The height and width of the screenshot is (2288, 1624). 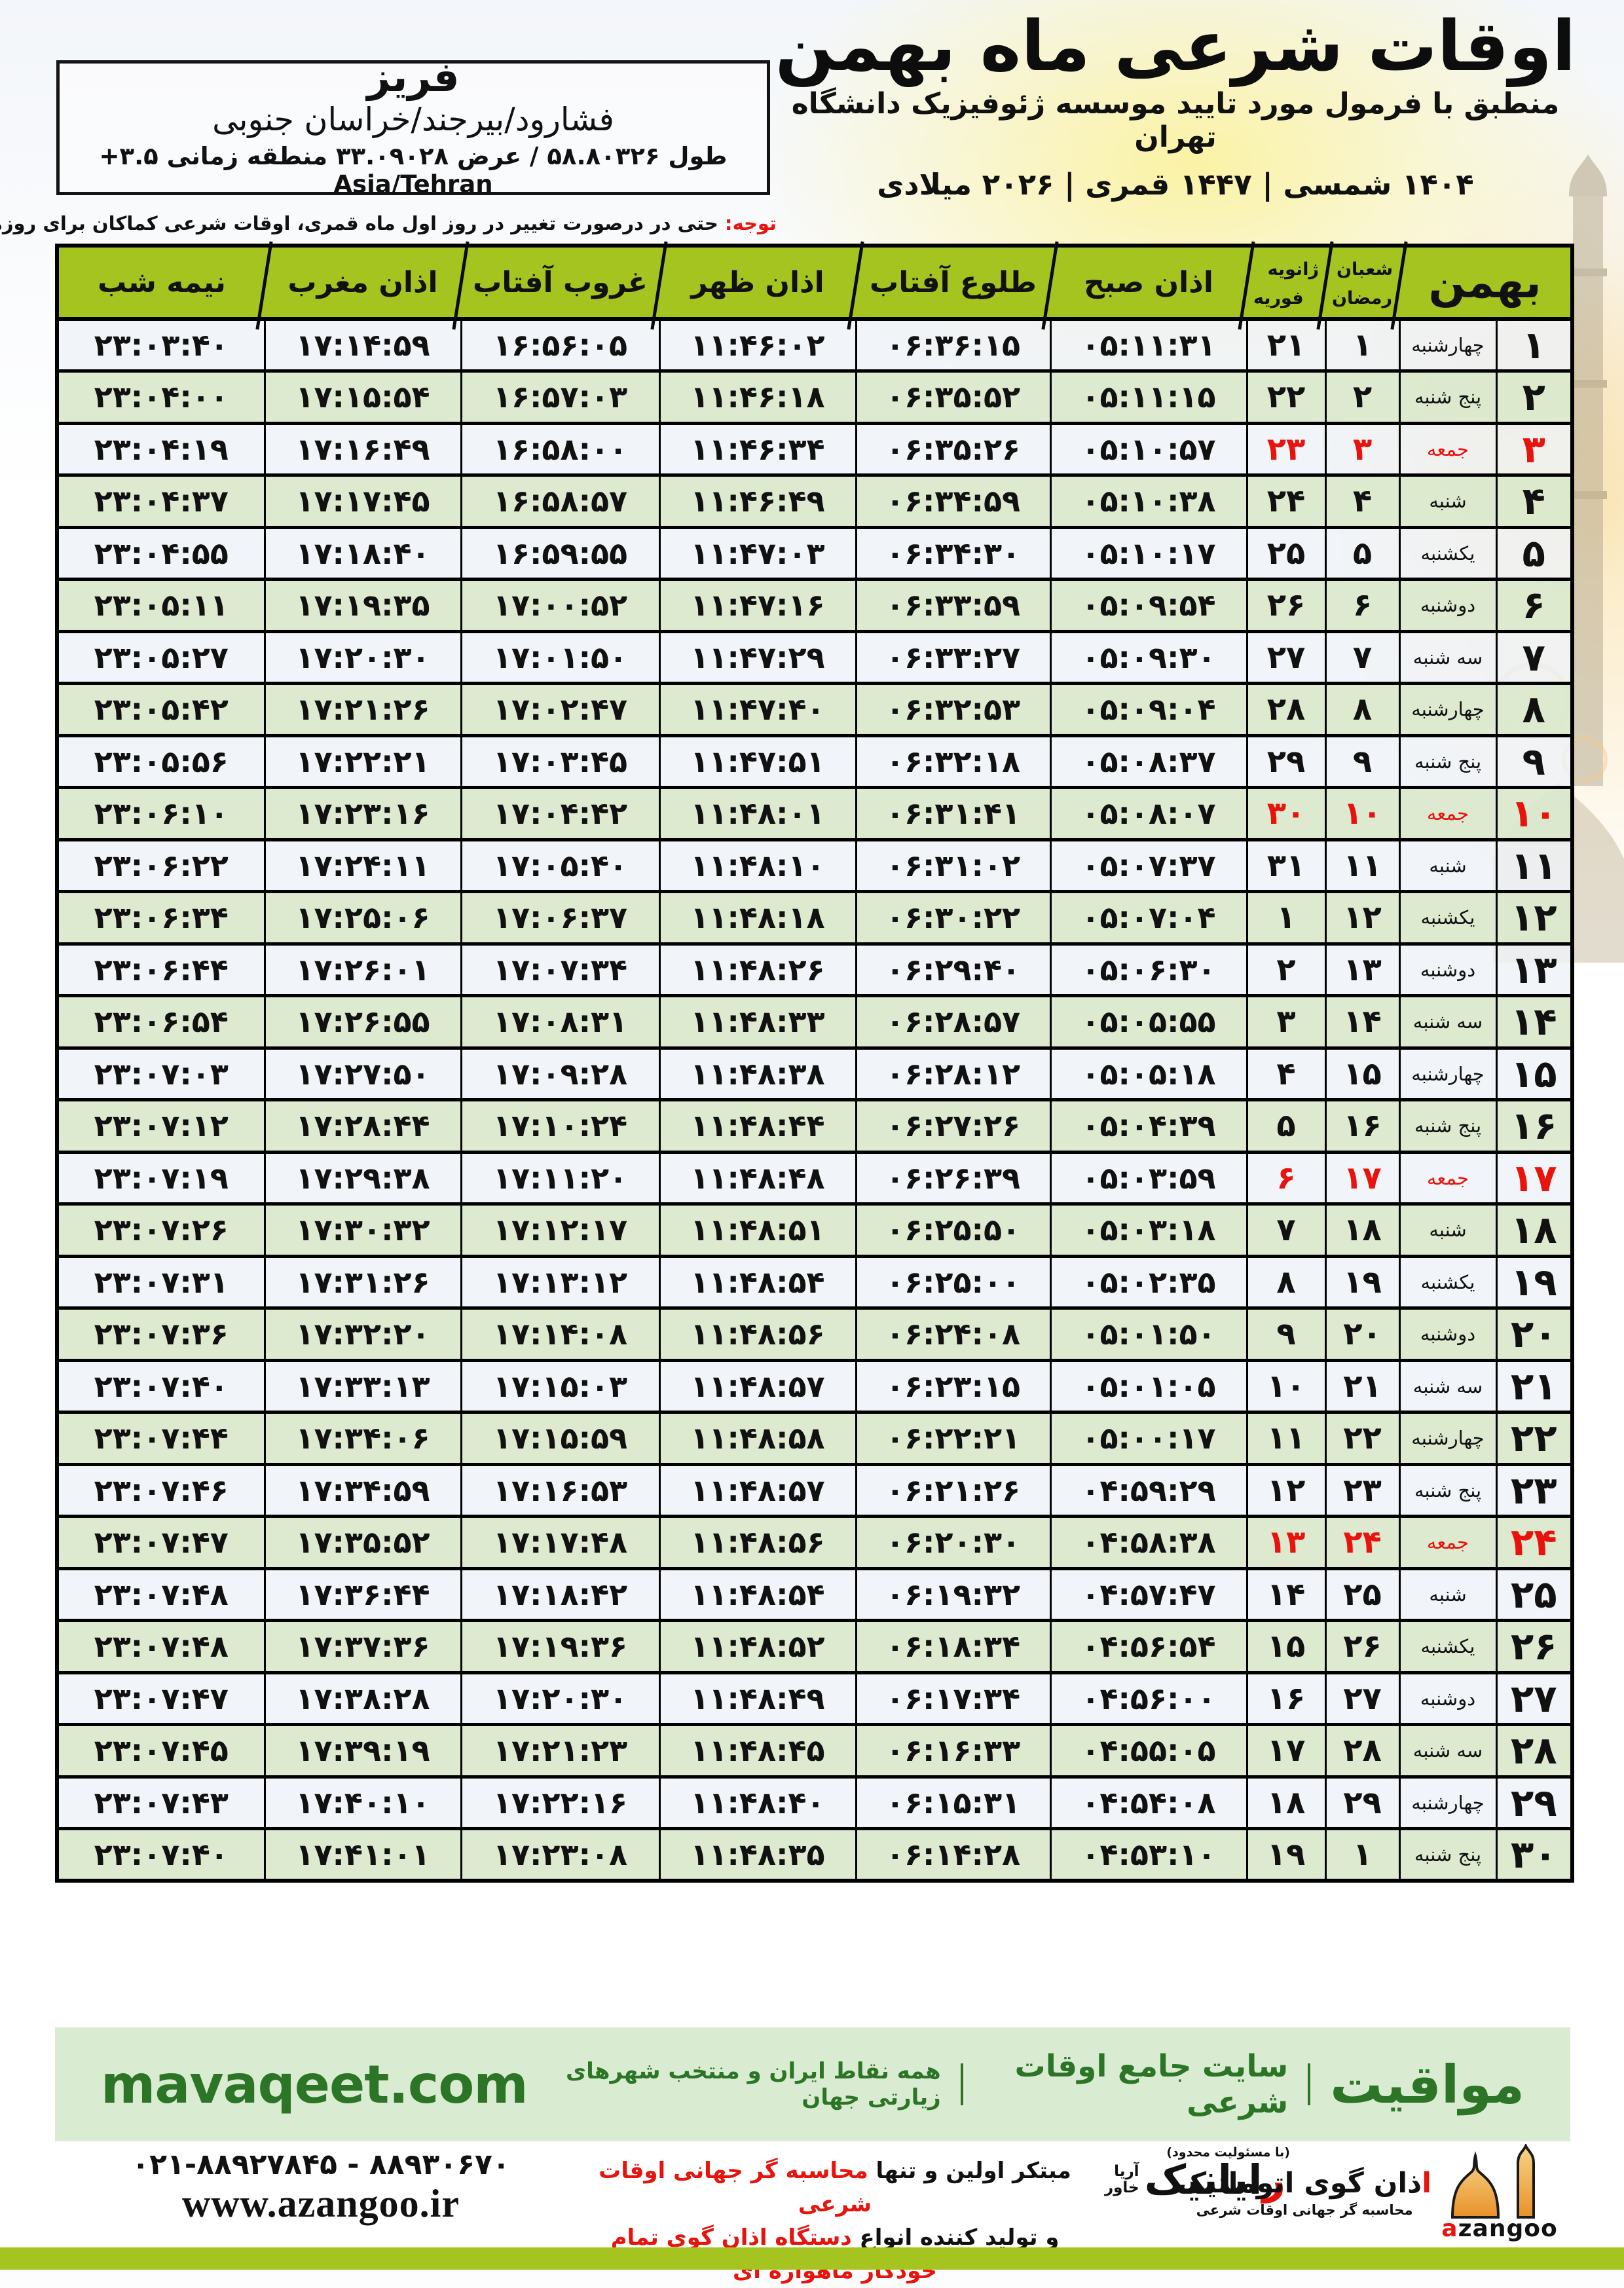 I want to click on midnight-time-cell: ۲۳:۰۷:۱۹, so click(x=161, y=1178).